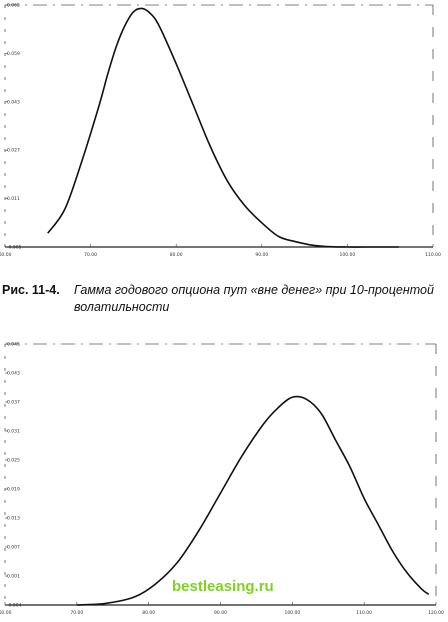 The width and height of the screenshot is (448, 622). I want to click on chart1-x-tick-label: 60.00, so click(6, 255).